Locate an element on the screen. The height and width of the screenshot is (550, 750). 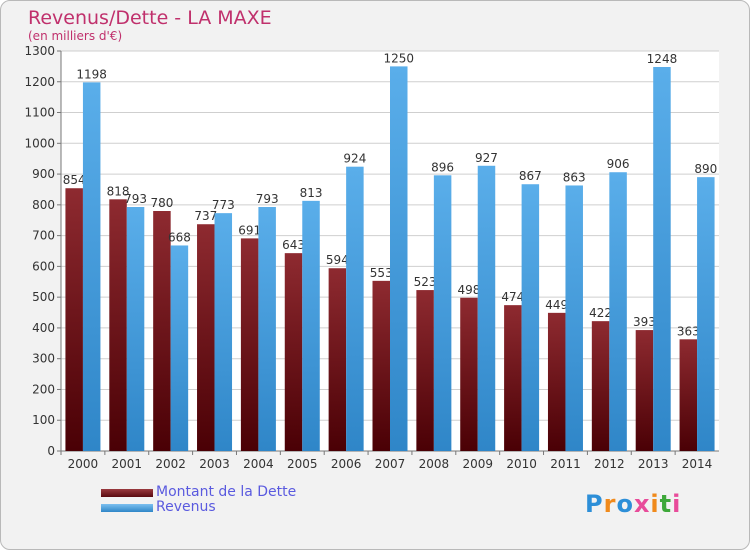
value-label-dette: 553 is located at coordinates (381, 273).